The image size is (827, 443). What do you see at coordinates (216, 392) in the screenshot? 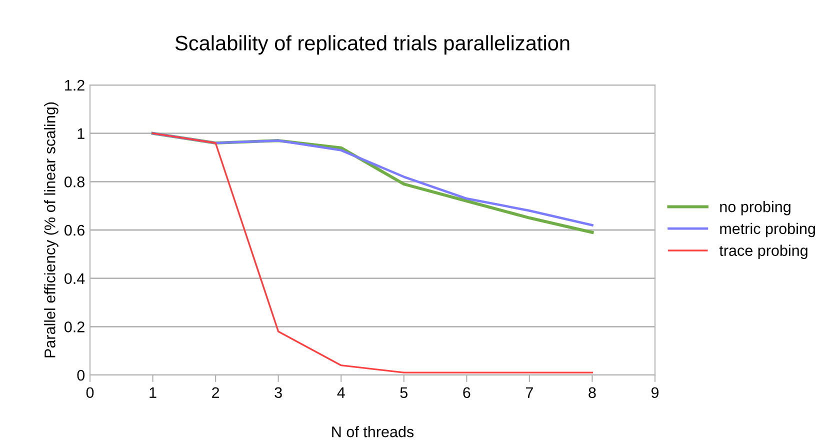
I see `x-tick-label: 2` at bounding box center [216, 392].